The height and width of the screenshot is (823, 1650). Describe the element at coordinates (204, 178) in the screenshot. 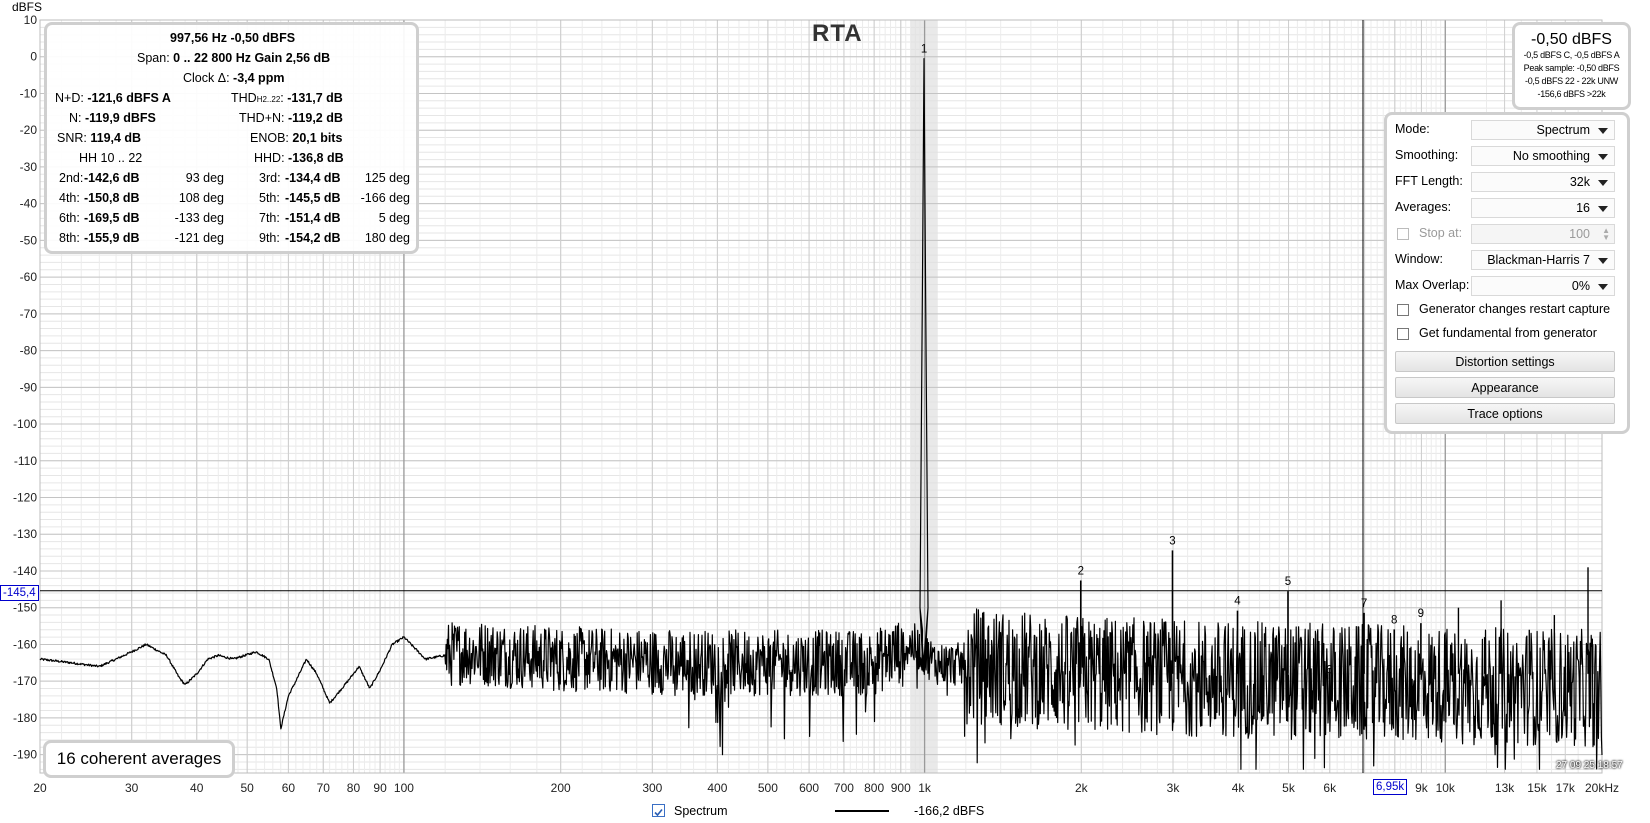

I see `harmonic-phase: 93 deg` at that location.